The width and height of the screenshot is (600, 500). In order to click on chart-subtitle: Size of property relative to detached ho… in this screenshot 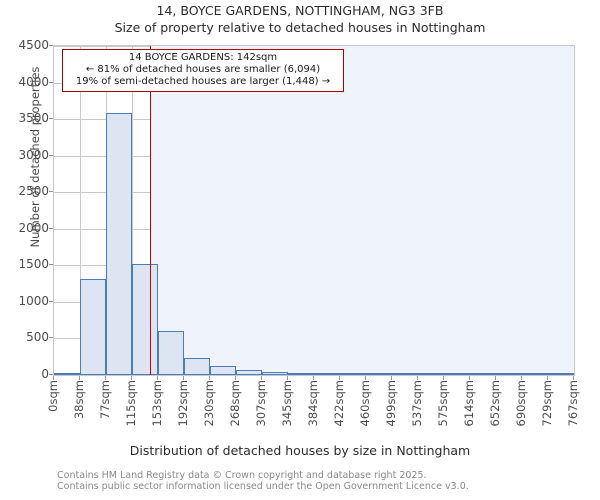, I will do `click(300, 27)`.